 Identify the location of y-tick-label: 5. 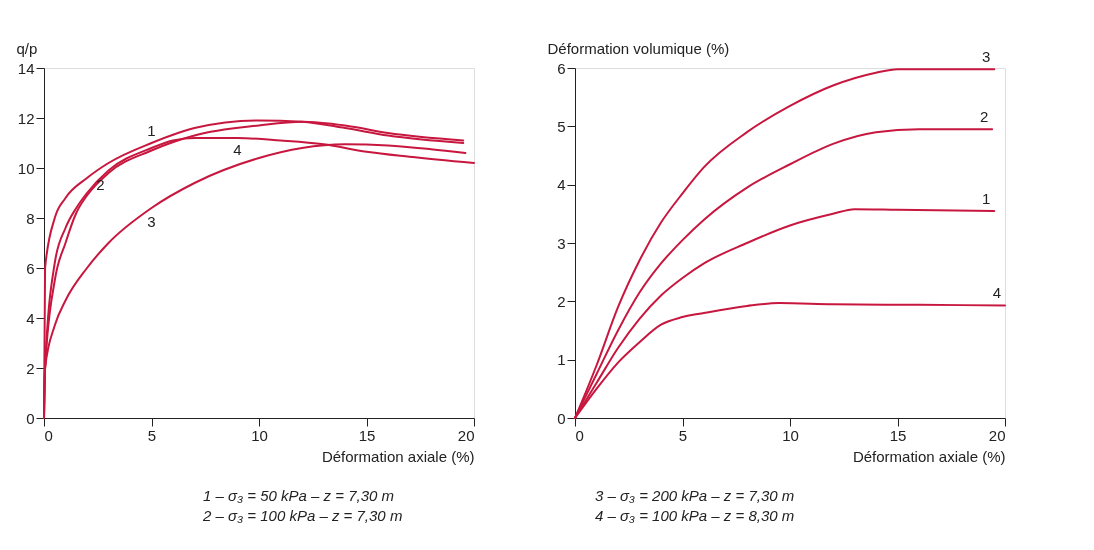
(561, 126).